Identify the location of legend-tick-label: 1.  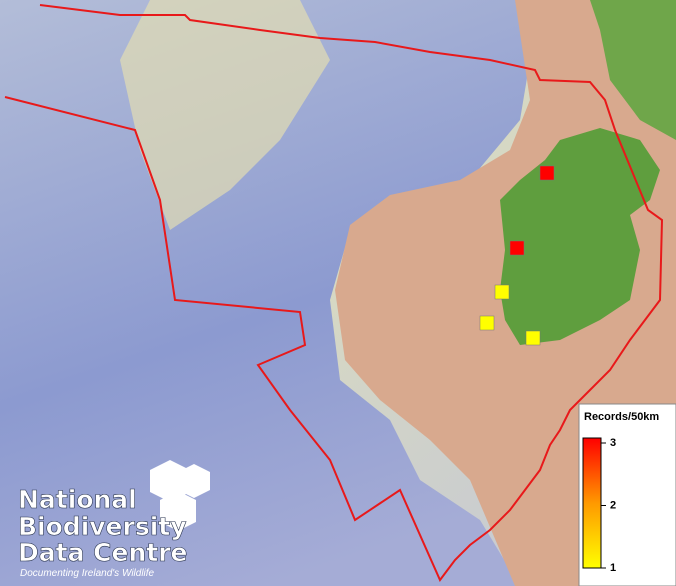
(613, 568).